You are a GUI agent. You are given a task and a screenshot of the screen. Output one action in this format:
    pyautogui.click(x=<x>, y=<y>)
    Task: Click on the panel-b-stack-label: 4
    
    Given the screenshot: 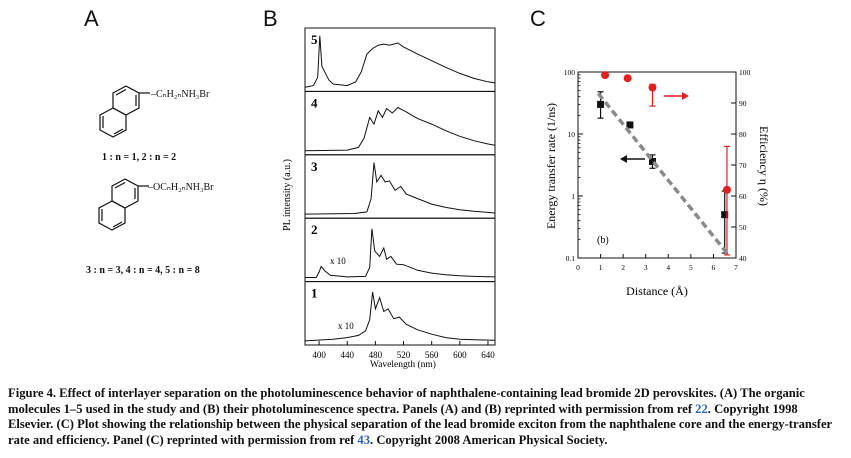 What is the action you would take?
    pyautogui.click(x=314, y=102)
    